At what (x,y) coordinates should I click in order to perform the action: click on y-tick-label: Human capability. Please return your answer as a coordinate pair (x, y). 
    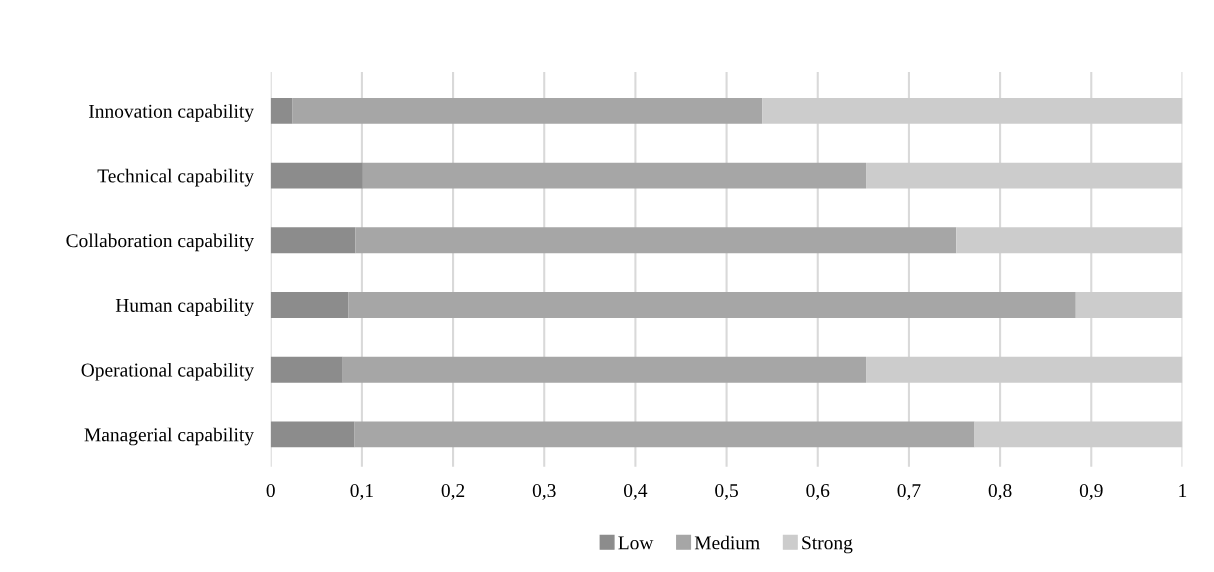
    Looking at the image, I should click on (184, 307).